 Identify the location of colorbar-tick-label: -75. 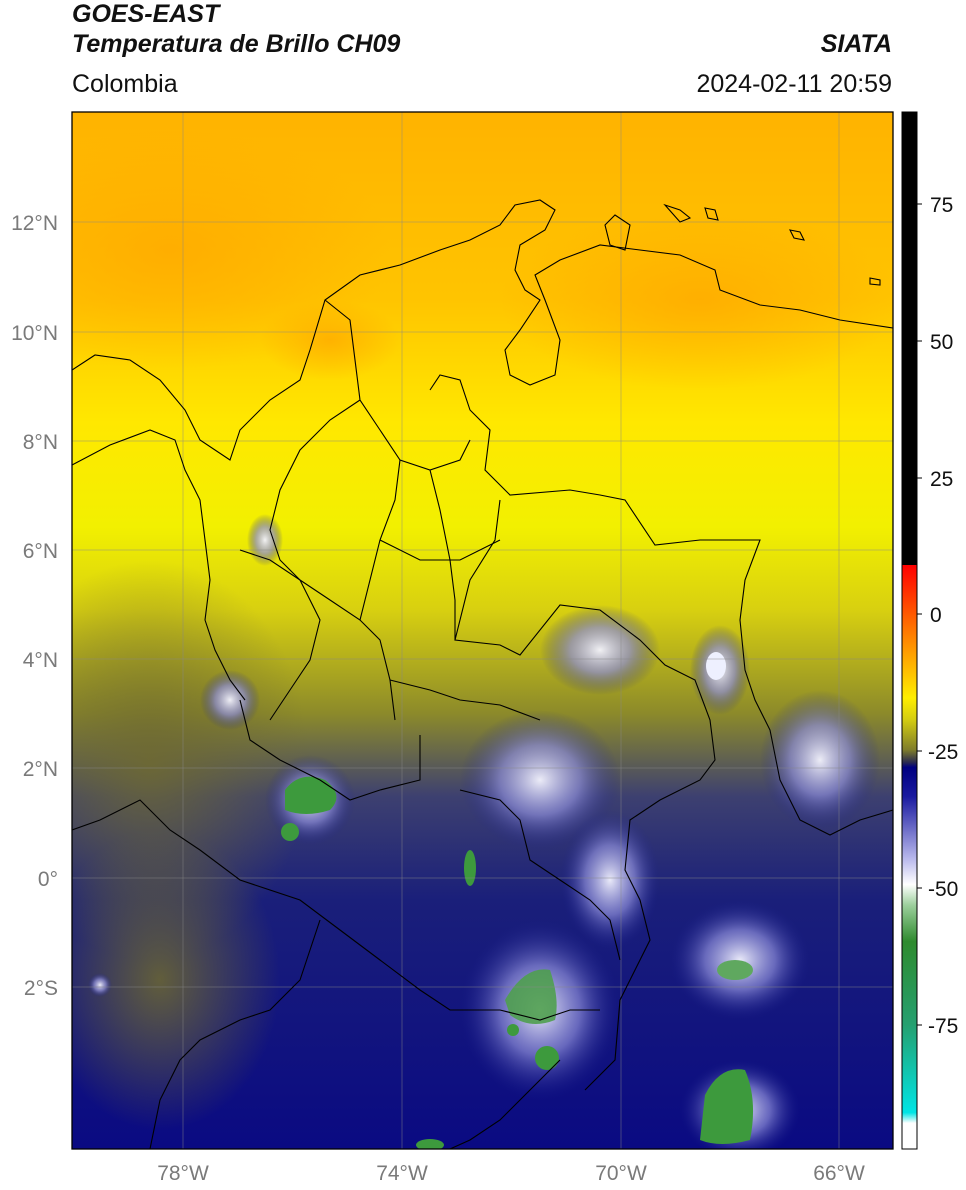
(943, 1026).